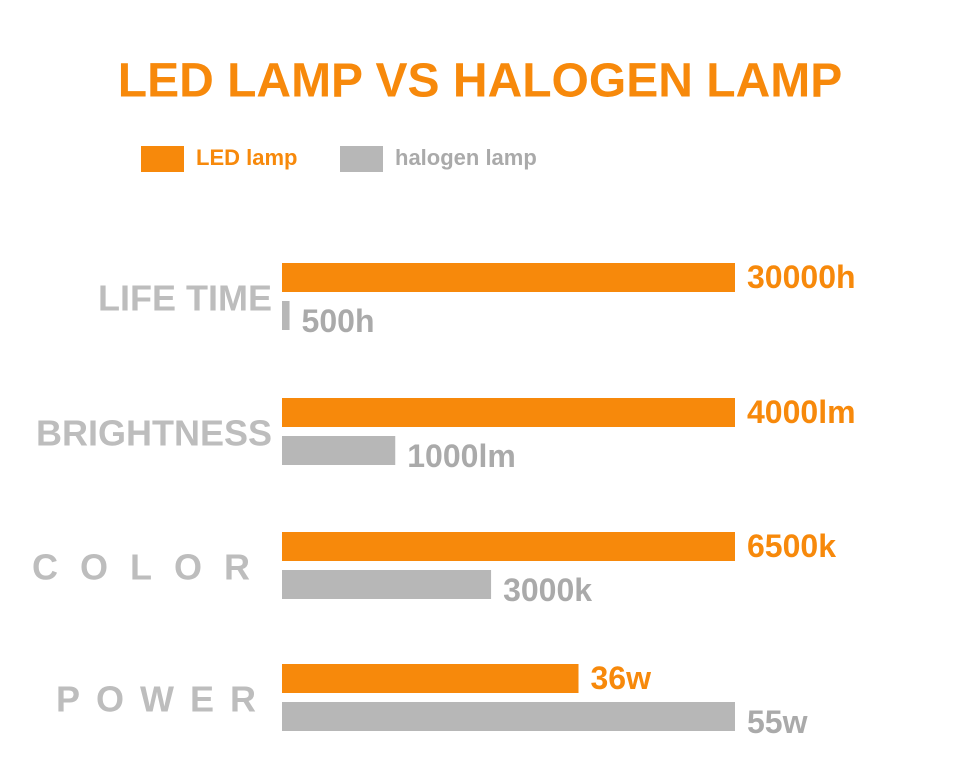 This screenshot has width=960, height=766. I want to click on value-label: 6500k, so click(791, 546).